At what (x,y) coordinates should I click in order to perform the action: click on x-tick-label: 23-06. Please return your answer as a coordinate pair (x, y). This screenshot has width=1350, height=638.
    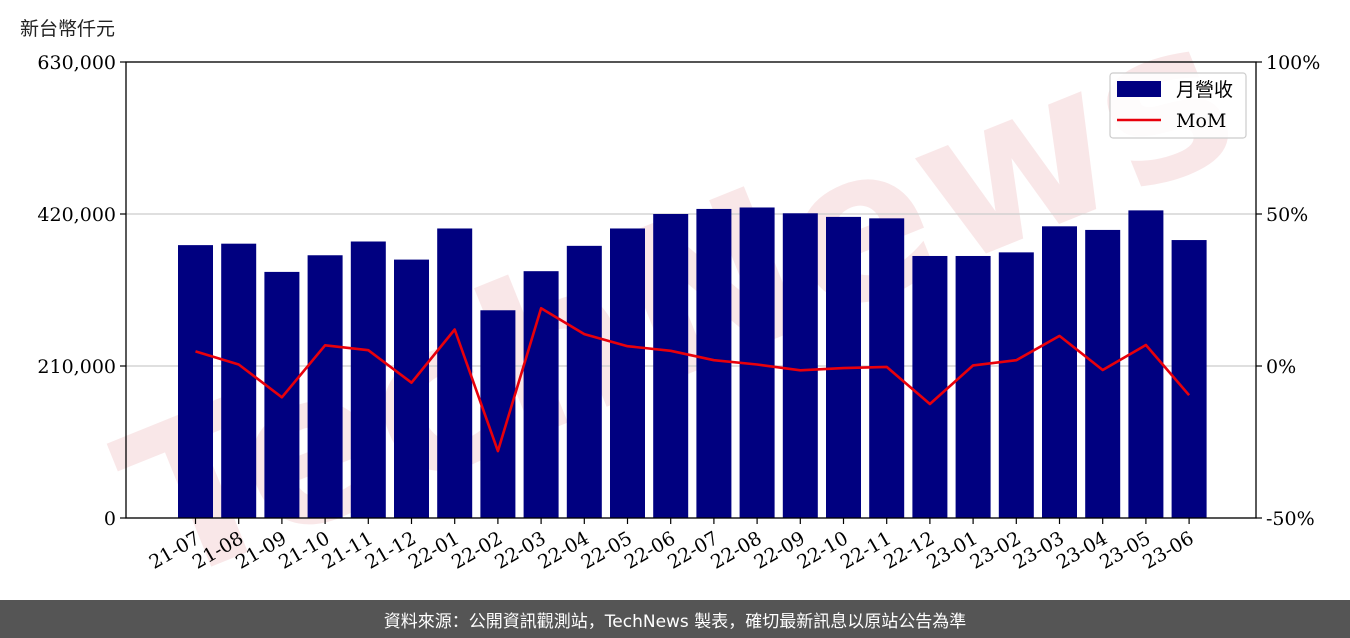
    Looking at the image, I should click on (1168, 550).